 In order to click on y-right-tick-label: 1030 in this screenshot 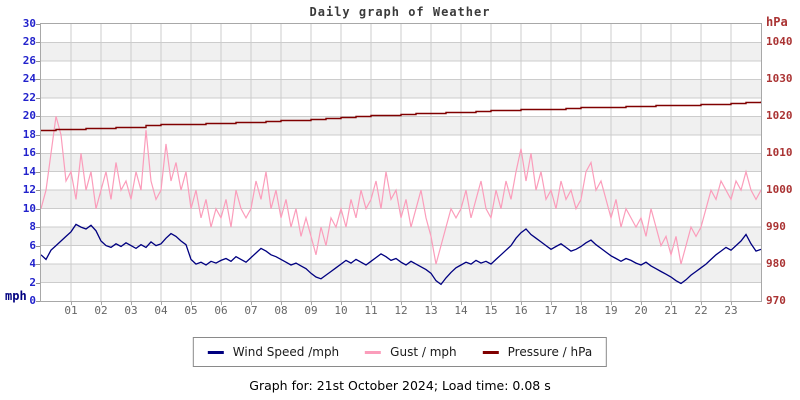, I will do `click(779, 79)`.